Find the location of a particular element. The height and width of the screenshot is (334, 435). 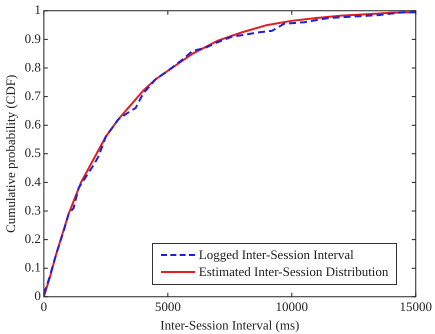

y-tick-label: 0.6 is located at coordinates (33, 124).